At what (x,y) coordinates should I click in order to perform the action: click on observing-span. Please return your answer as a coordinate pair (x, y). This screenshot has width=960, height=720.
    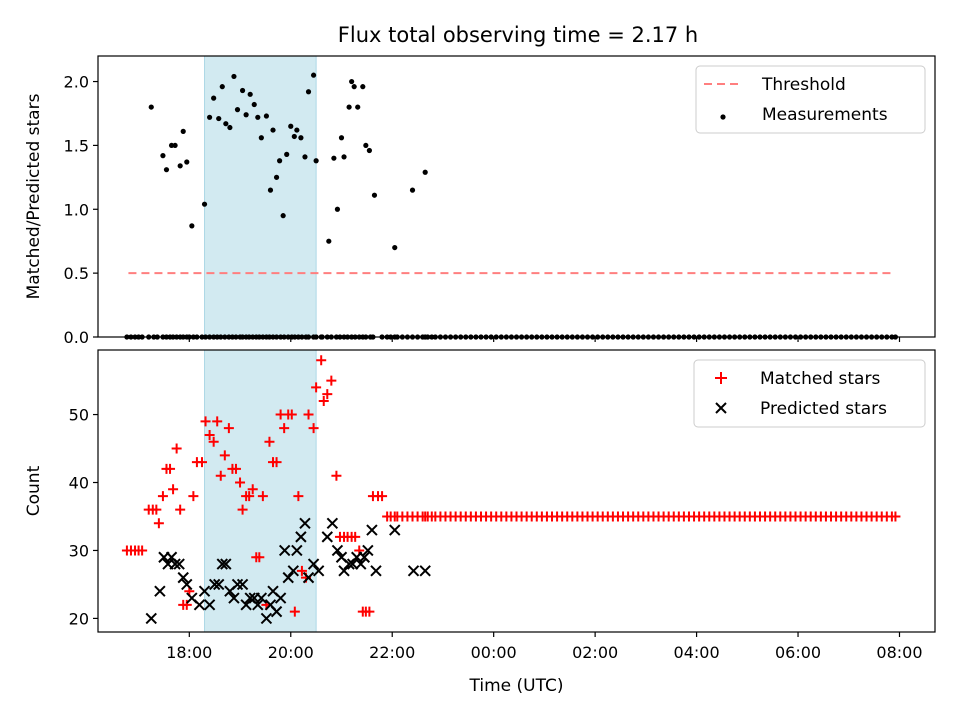
    Looking at the image, I should click on (260, 491).